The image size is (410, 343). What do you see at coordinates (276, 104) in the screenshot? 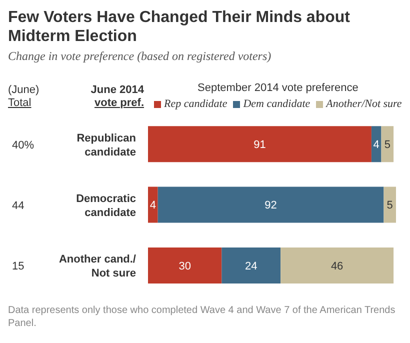
I see `legend-label: Dem candidate` at bounding box center [276, 104].